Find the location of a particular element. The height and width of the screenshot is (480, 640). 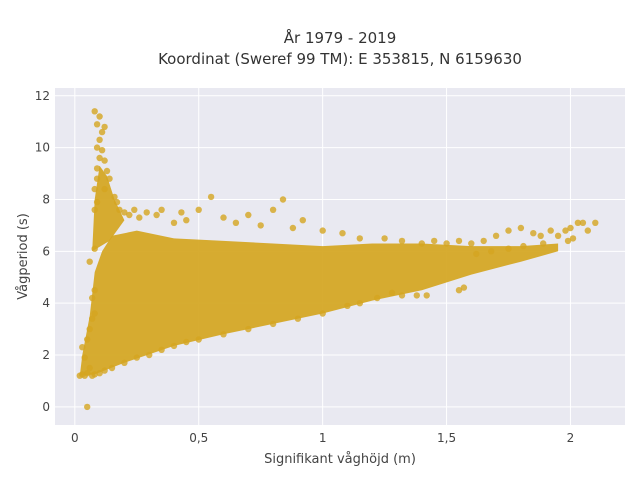

x-tick-label: 1,5 is located at coordinates (446, 438).